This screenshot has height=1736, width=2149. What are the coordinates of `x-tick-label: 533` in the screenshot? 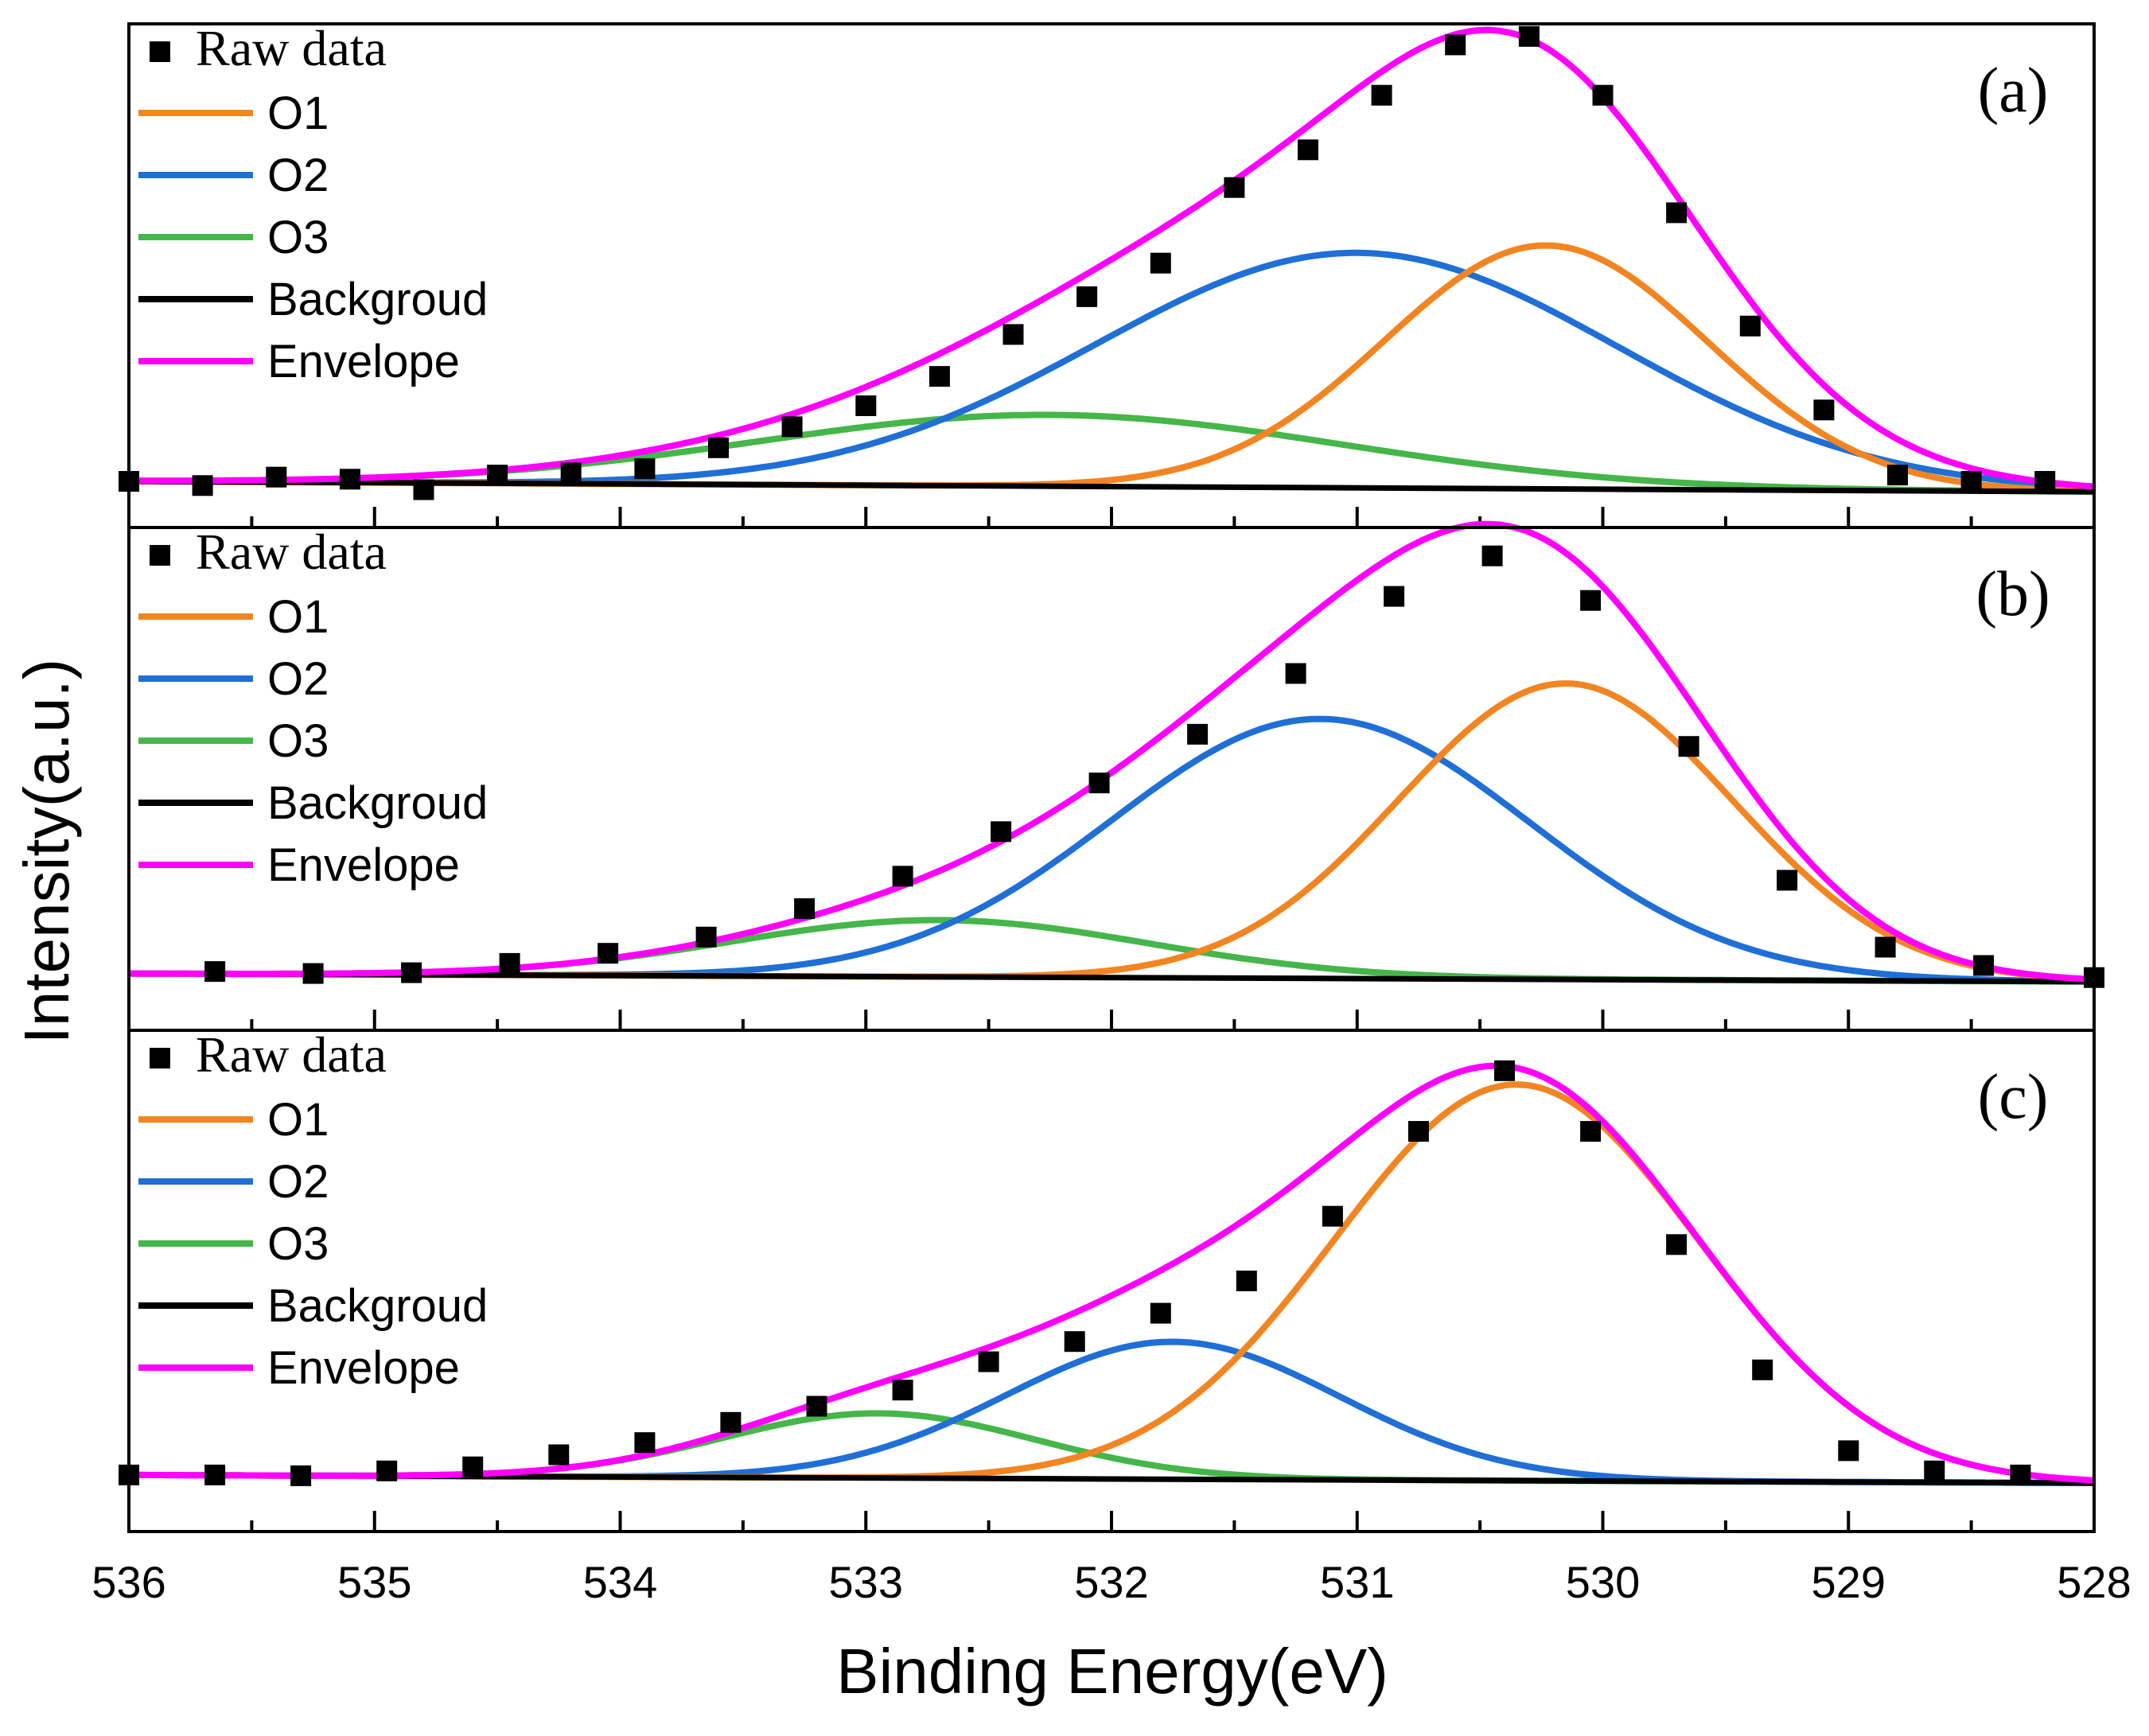 It's located at (866, 1582).